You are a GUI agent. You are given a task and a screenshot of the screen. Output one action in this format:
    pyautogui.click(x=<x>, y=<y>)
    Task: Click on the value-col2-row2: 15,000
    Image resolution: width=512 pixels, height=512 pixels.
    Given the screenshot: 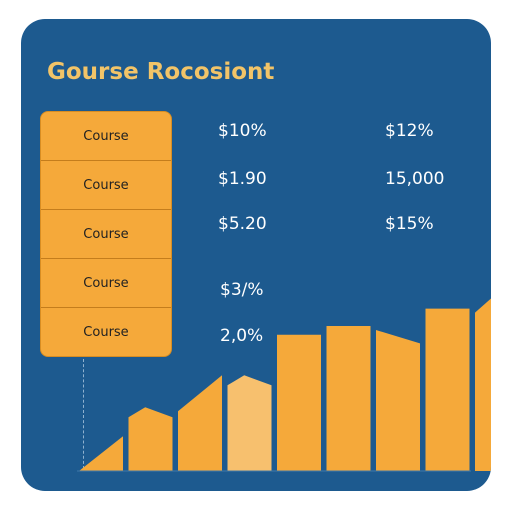 What is the action you would take?
    pyautogui.click(x=415, y=179)
    